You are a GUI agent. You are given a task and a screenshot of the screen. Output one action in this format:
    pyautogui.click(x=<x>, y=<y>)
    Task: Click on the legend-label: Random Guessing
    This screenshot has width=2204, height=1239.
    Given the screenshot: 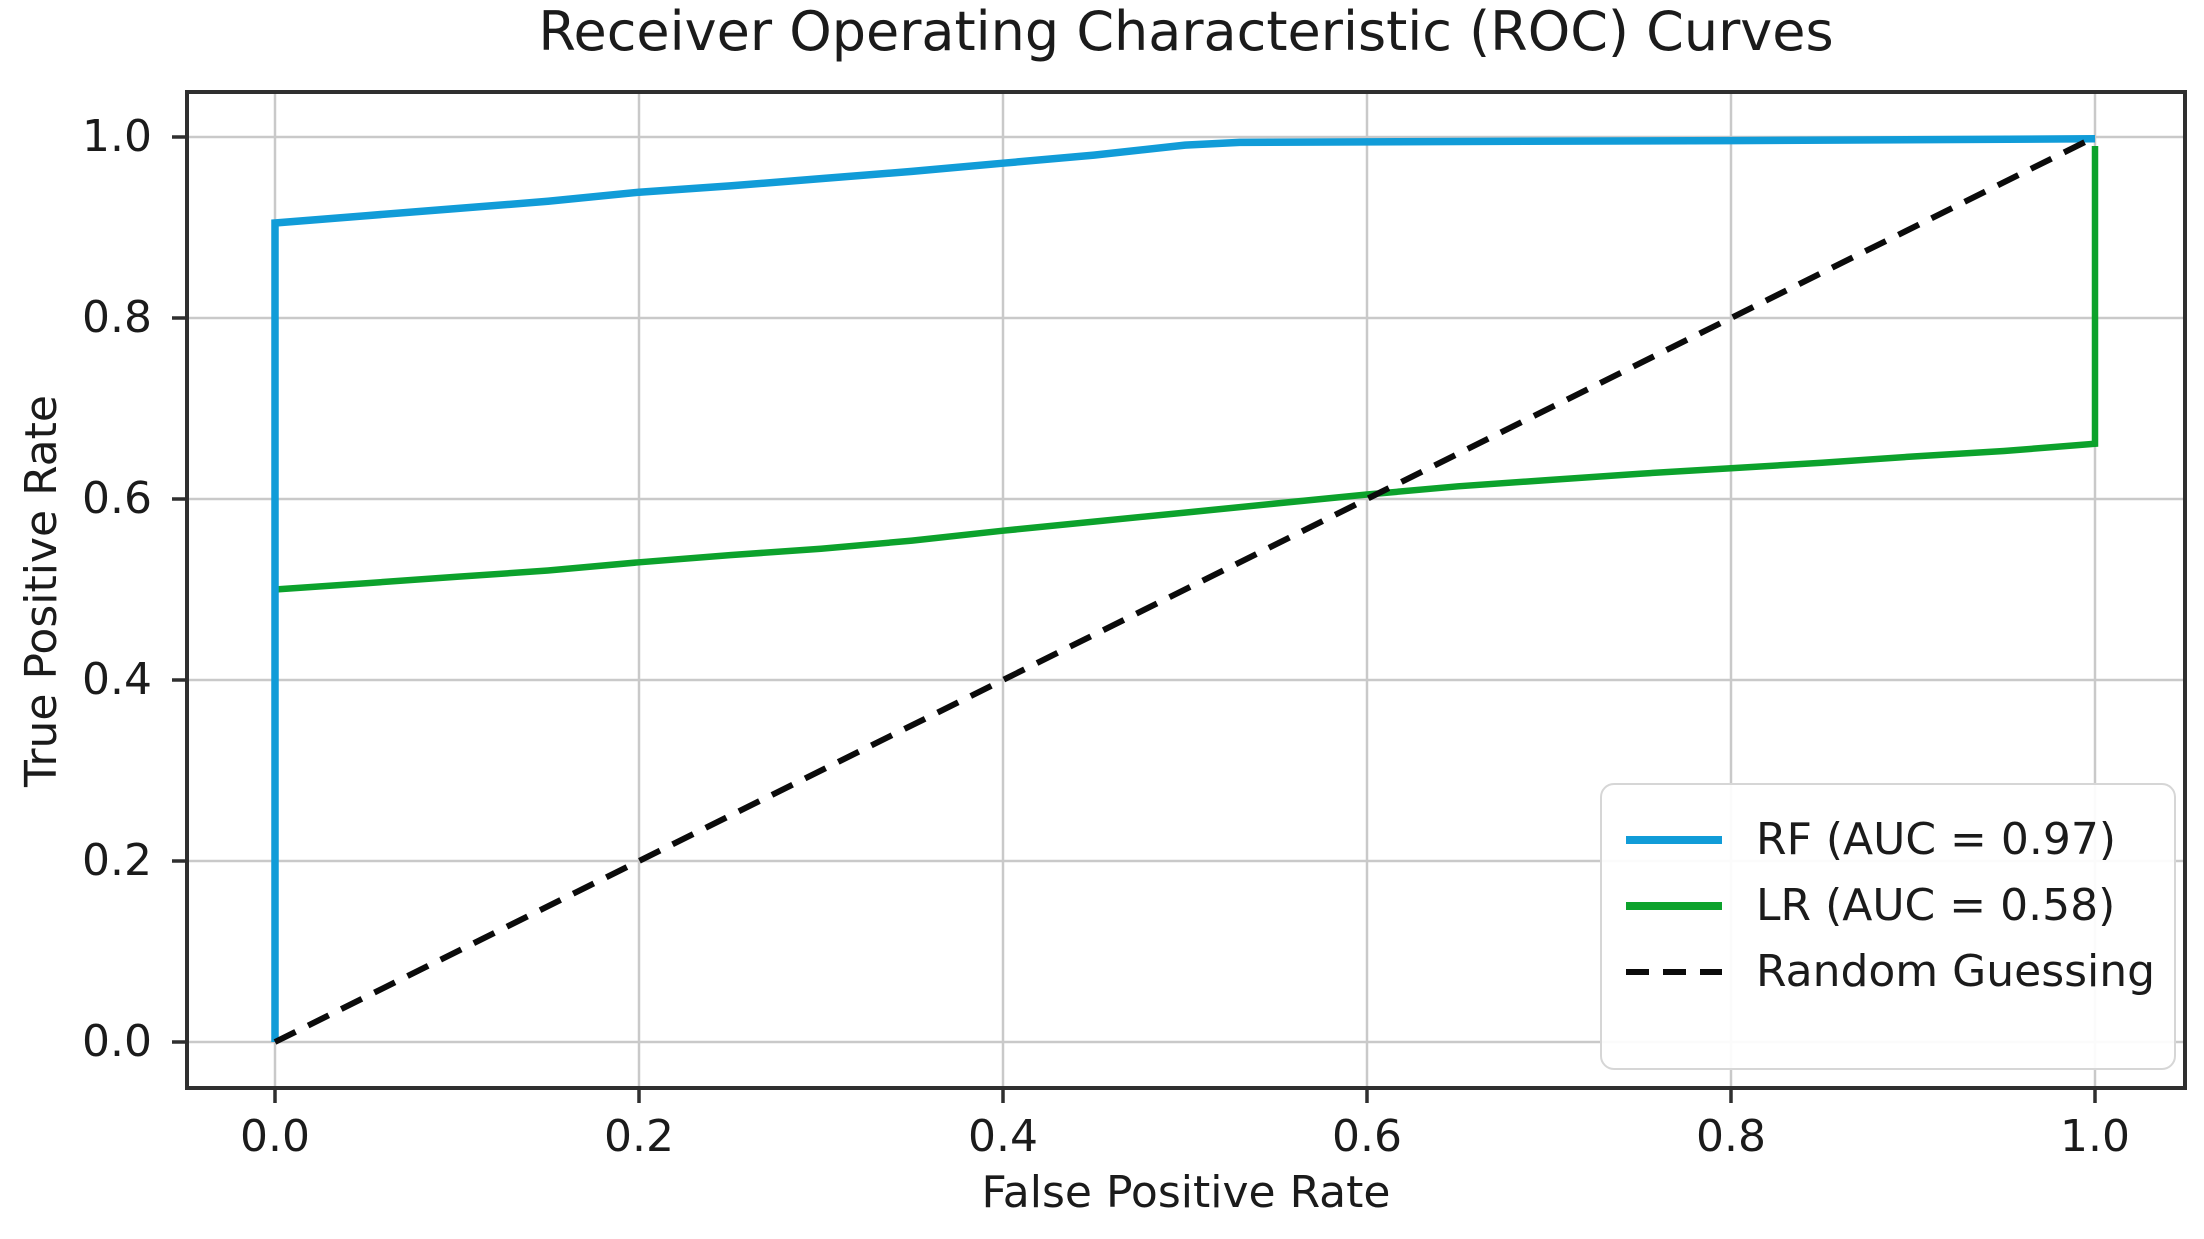 What is the action you would take?
    pyautogui.click(x=1956, y=971)
    